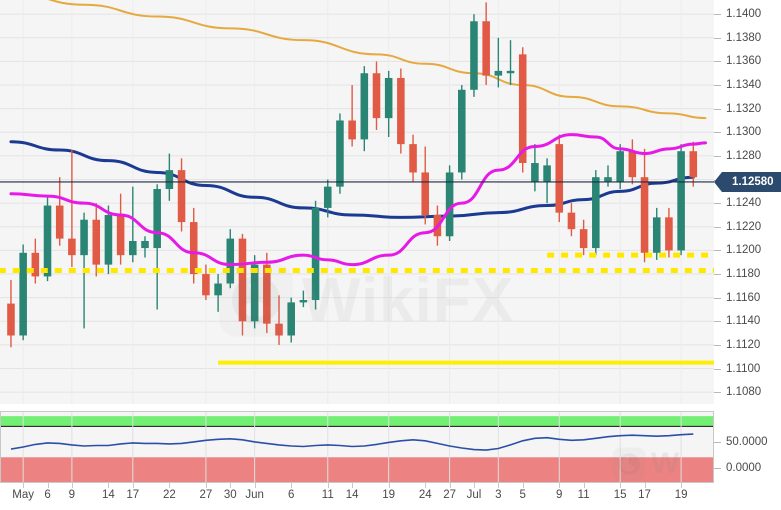 The image size is (781, 510). I want to click on price-axis-label: 1.1080, so click(744, 392).